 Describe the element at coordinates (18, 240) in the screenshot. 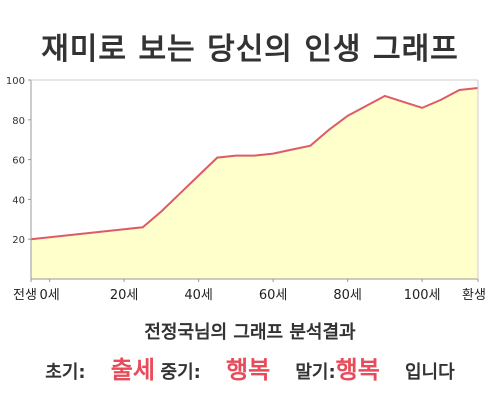

I see `y-tick-label: 20` at that location.